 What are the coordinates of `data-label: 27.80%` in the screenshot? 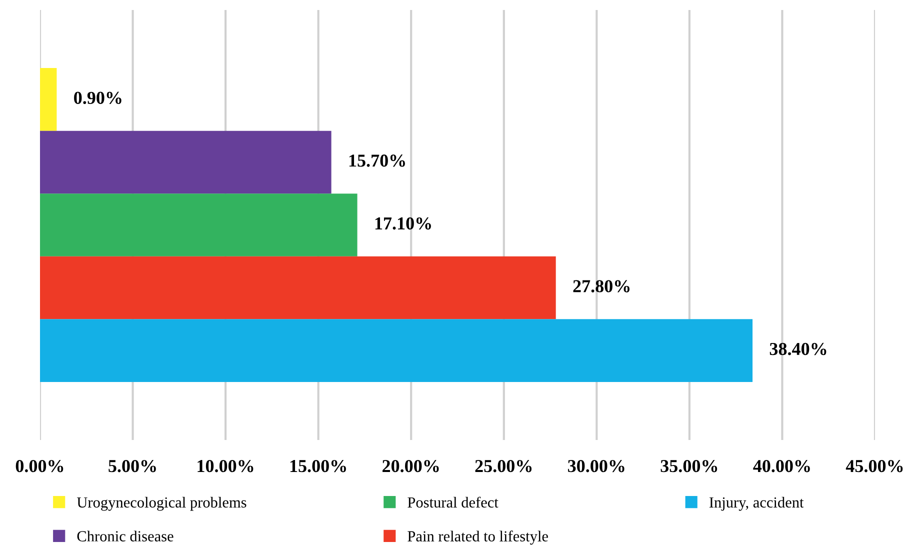 It's located at (601, 286).